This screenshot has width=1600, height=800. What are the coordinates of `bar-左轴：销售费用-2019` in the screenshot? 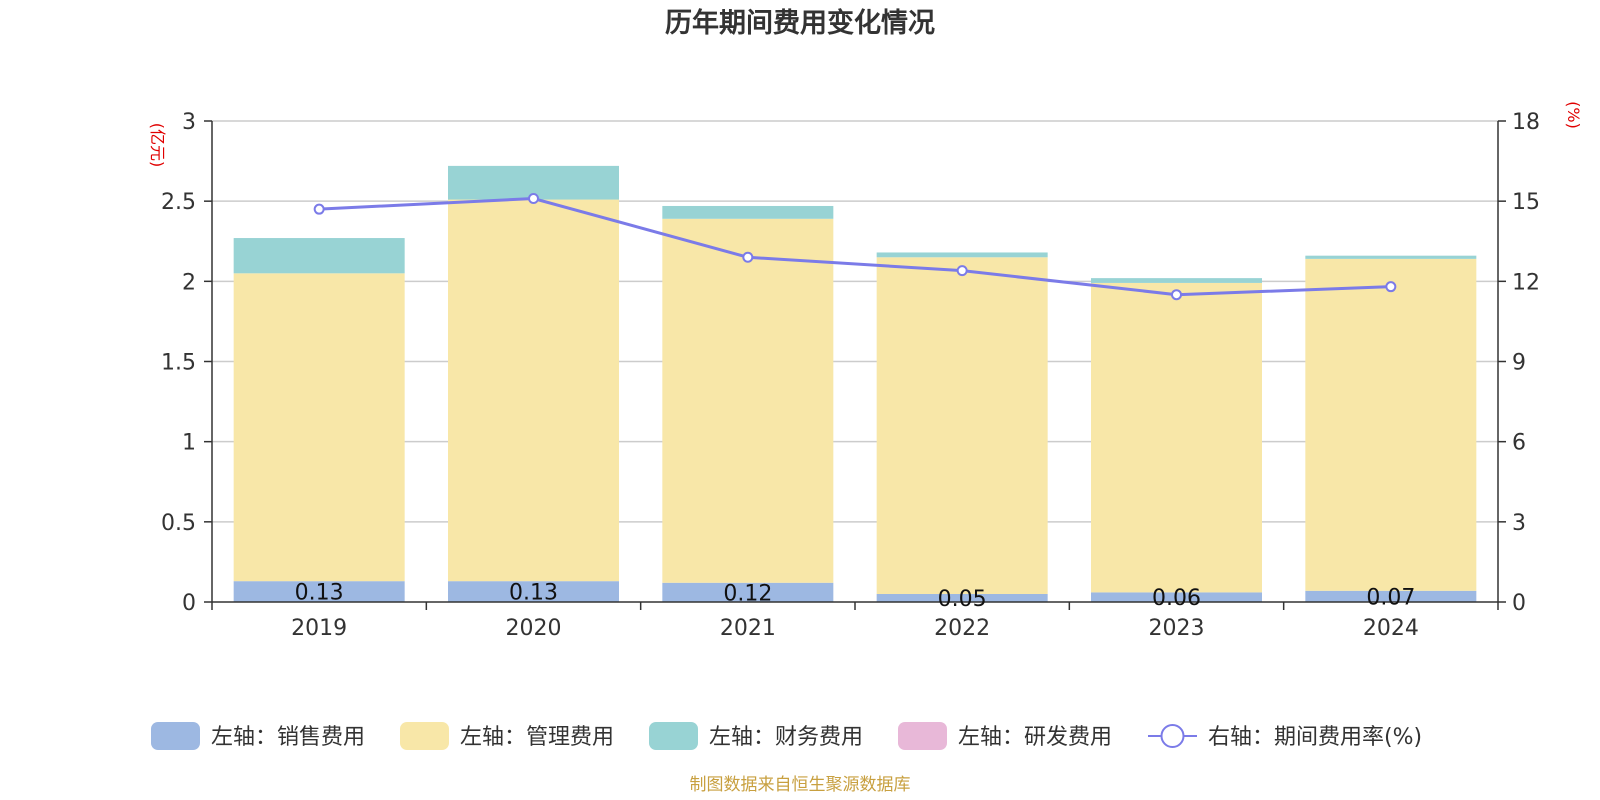 It's located at (319, 591).